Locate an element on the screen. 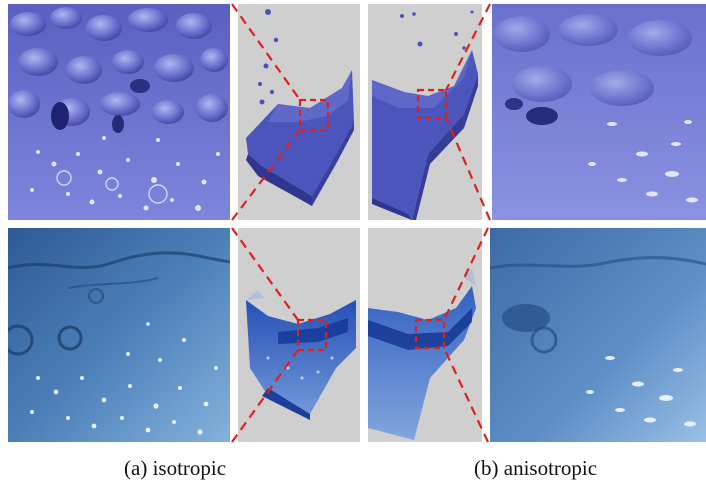 This screenshot has height=485, width=706. isotropic-volume-full-panel is located at coordinates (299, 335).